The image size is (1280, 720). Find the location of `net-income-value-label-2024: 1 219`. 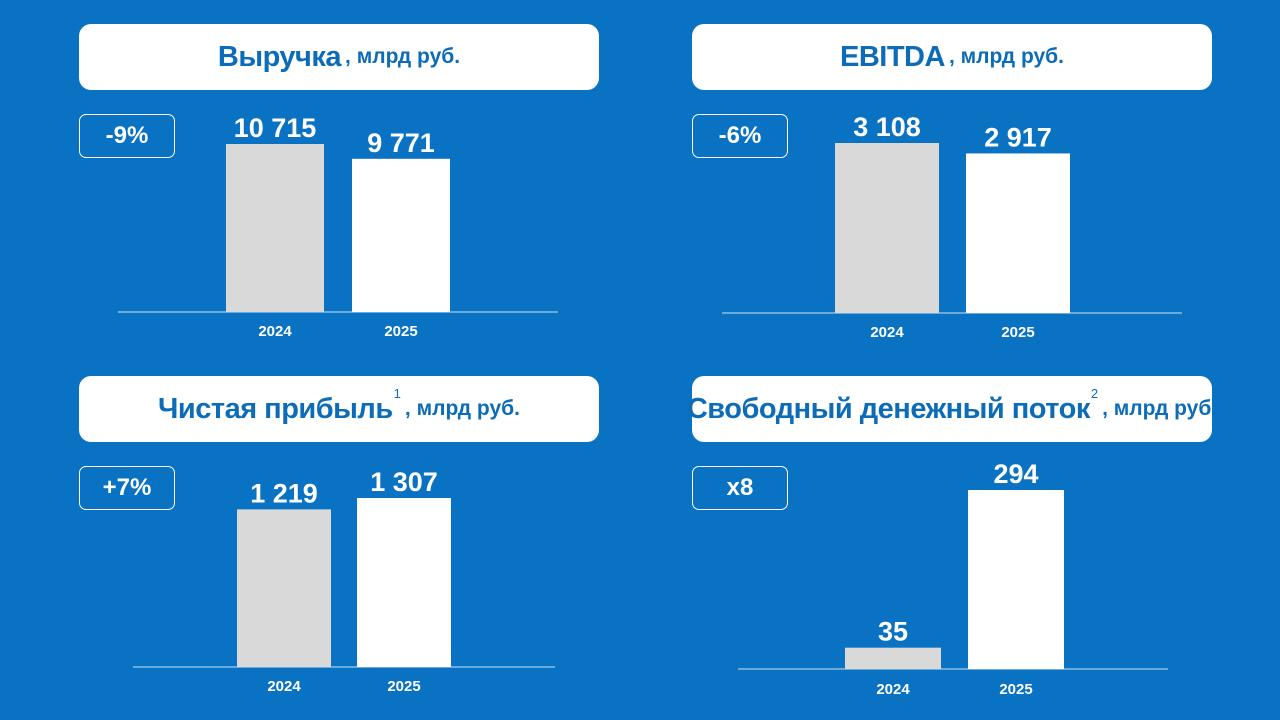

net-income-value-label-2024: 1 219 is located at coordinates (284, 493).